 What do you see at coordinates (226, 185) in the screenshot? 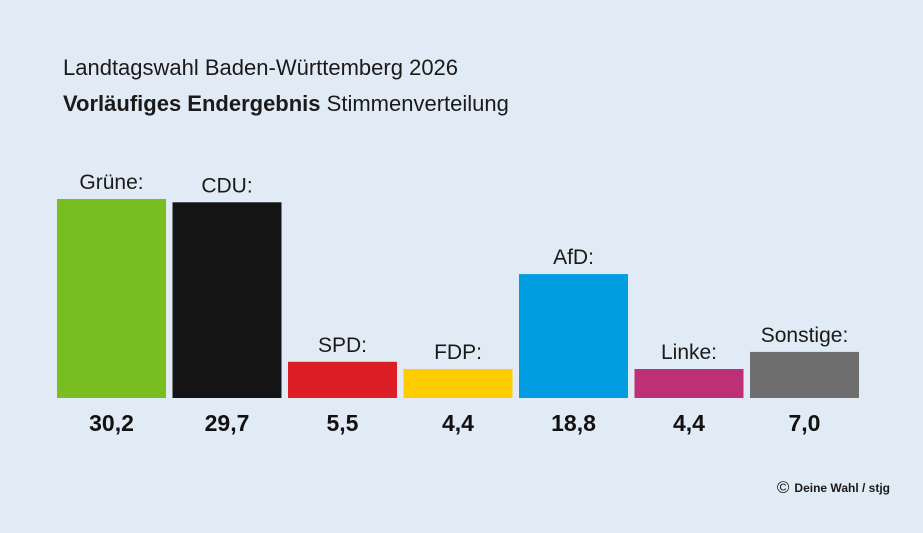
I see `category-label-cdu: CDU:` at bounding box center [226, 185].